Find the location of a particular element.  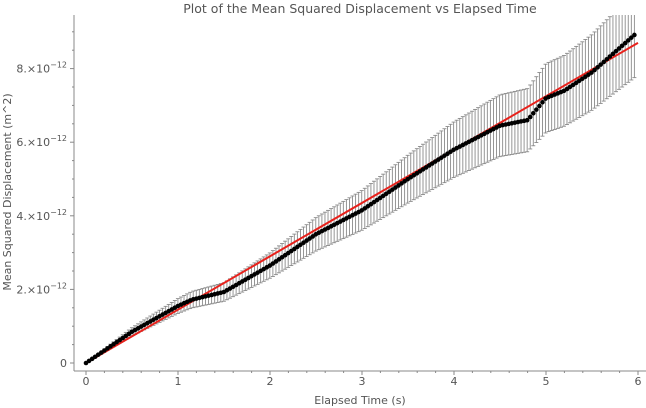

x-tick-label: 5 is located at coordinates (546, 381).